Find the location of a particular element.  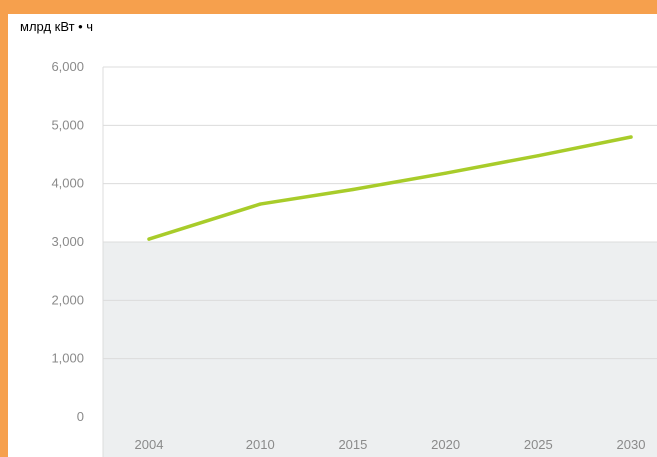

x-tick-label: 2010 is located at coordinates (260, 444).